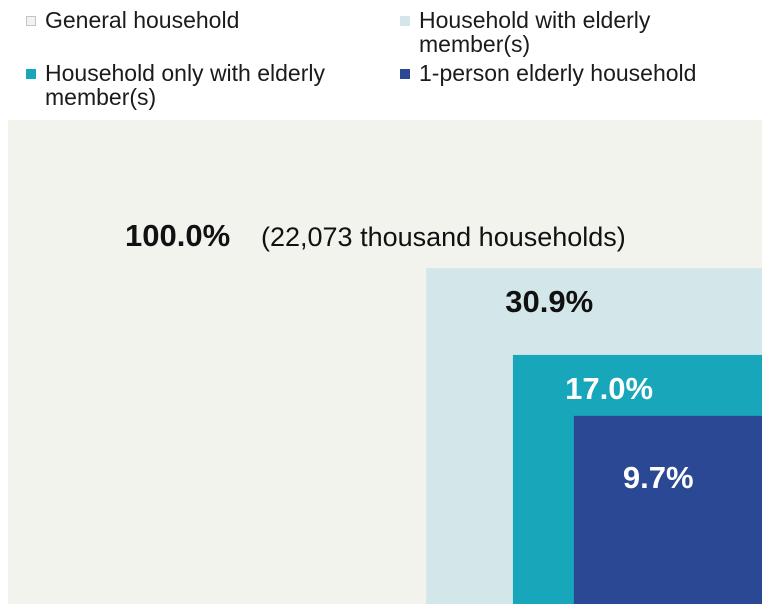 The image size is (762, 604). Describe the element at coordinates (31, 21) in the screenshot. I see `legend-swatch-general-household` at that location.